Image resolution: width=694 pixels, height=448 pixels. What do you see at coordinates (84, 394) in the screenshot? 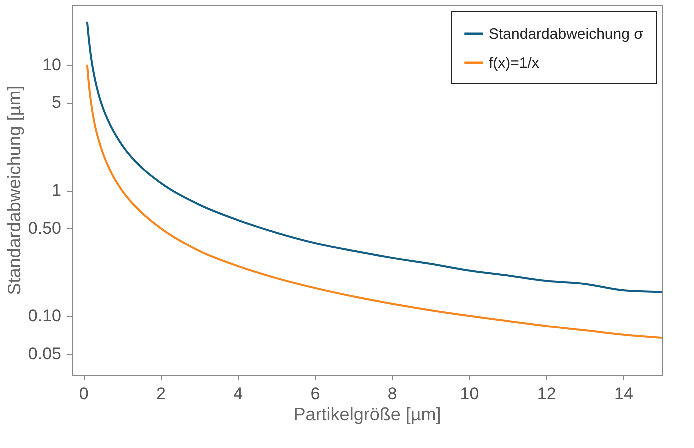
I see `x-tick-label: 0` at bounding box center [84, 394].